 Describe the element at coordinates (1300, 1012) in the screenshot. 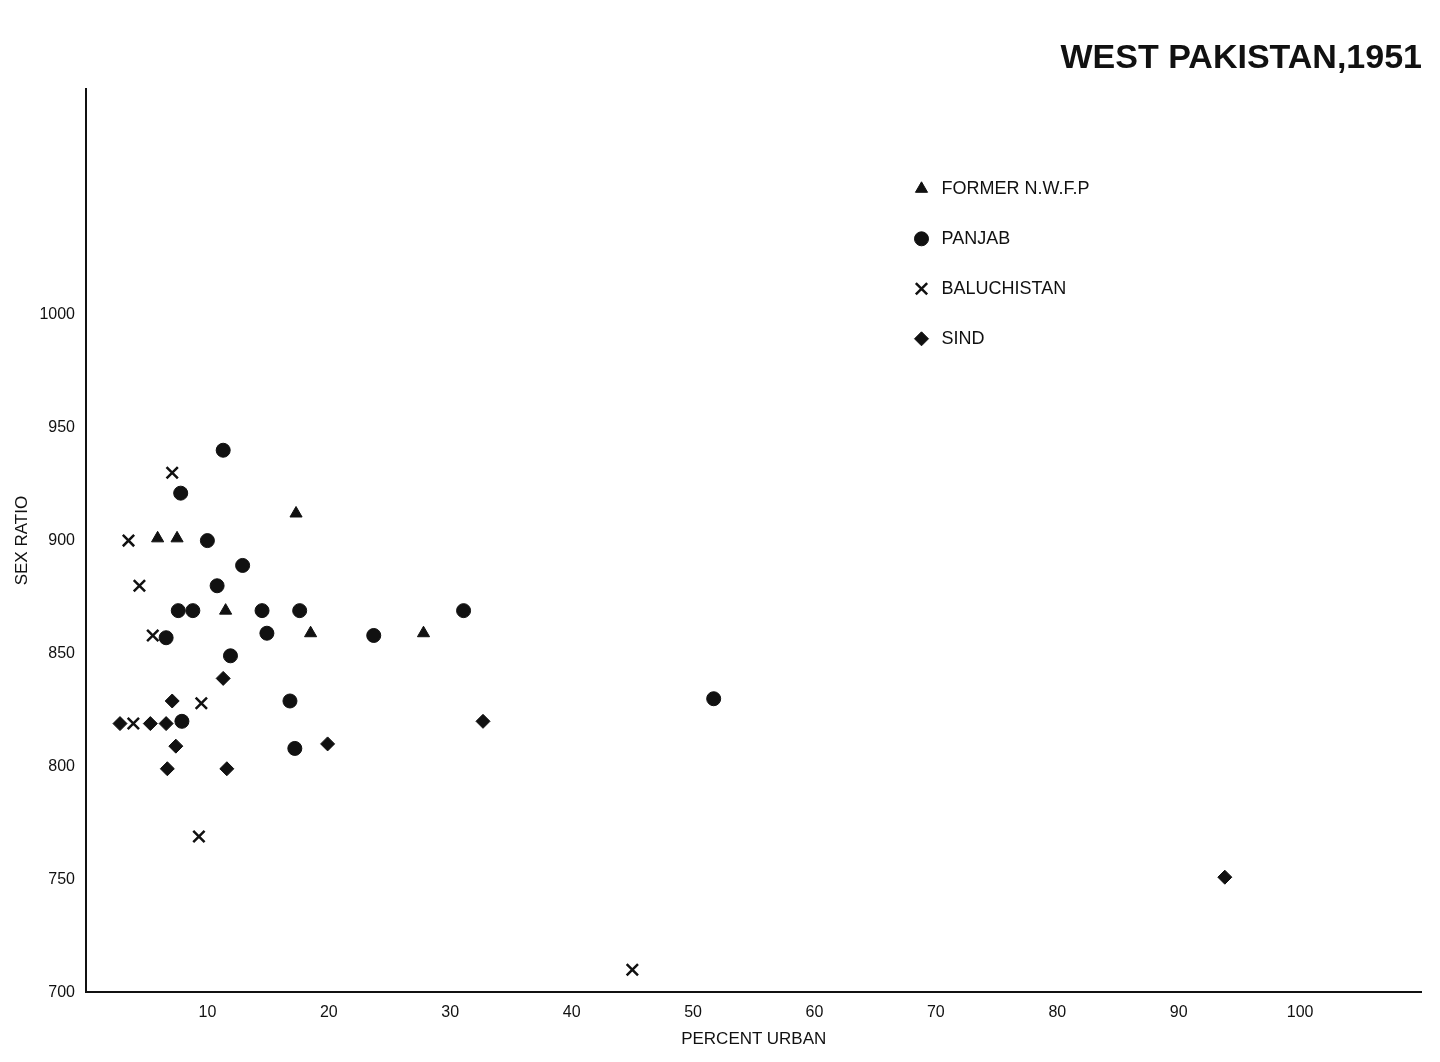

I see `x-tick-label: 100` at that location.